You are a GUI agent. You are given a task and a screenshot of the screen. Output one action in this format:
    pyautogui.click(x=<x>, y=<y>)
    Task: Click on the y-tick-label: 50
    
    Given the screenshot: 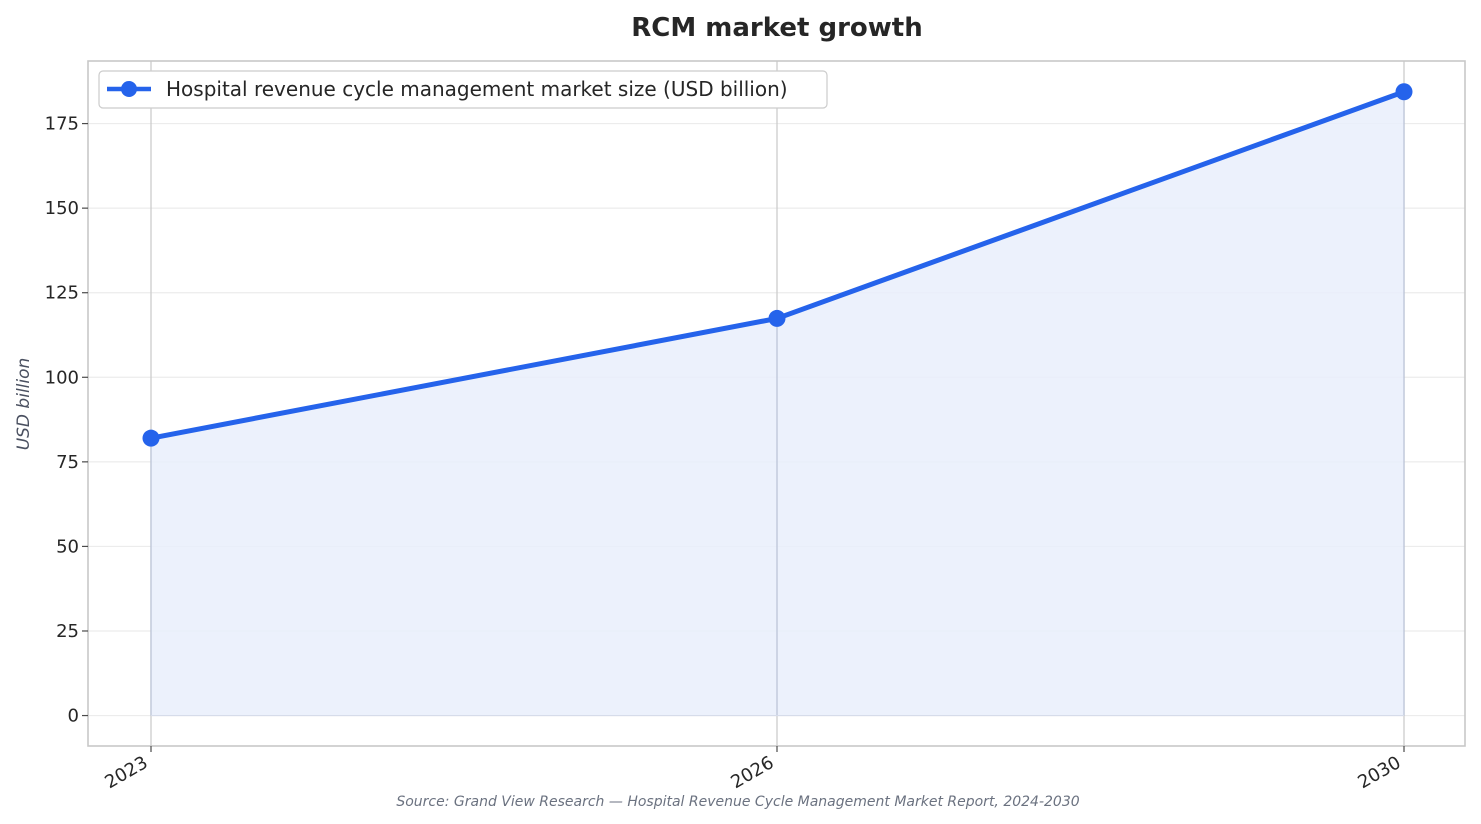 What is the action you would take?
    pyautogui.click(x=67, y=546)
    